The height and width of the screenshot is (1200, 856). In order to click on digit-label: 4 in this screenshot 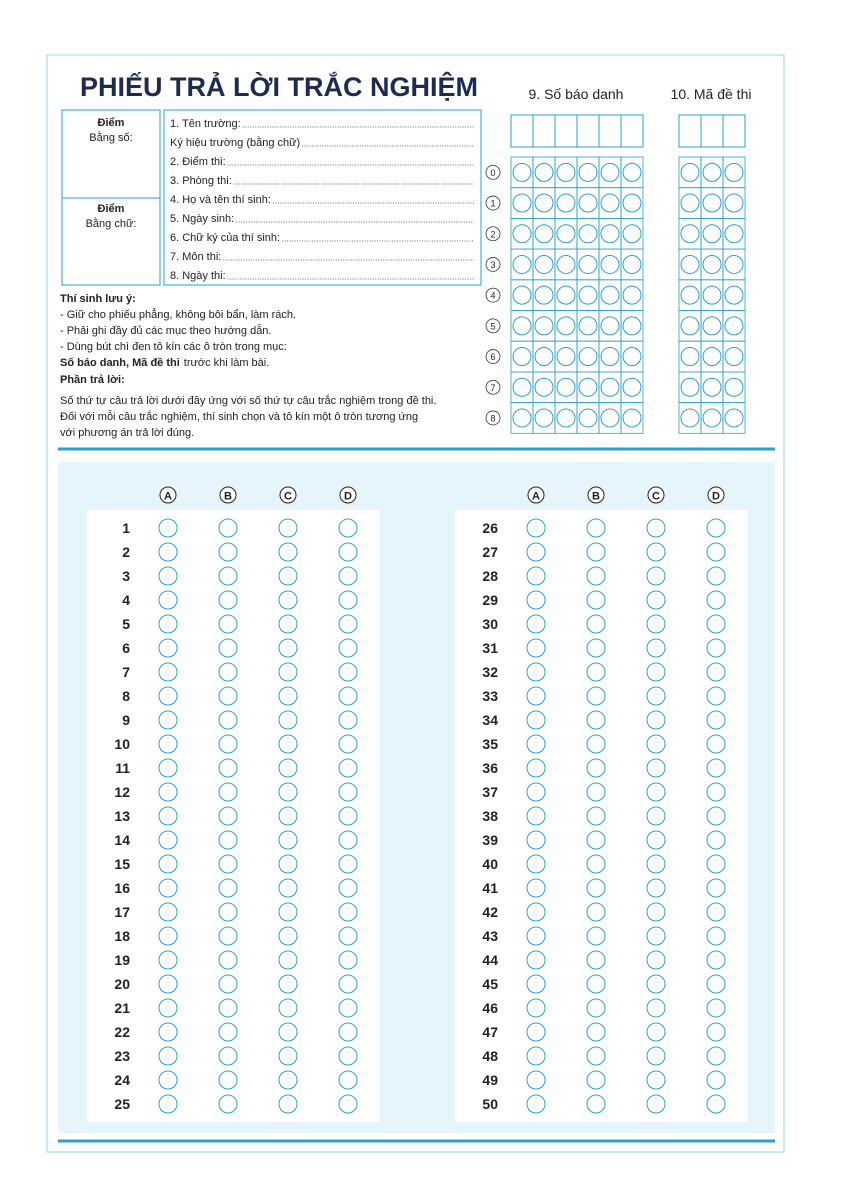, I will do `click(492, 296)`.